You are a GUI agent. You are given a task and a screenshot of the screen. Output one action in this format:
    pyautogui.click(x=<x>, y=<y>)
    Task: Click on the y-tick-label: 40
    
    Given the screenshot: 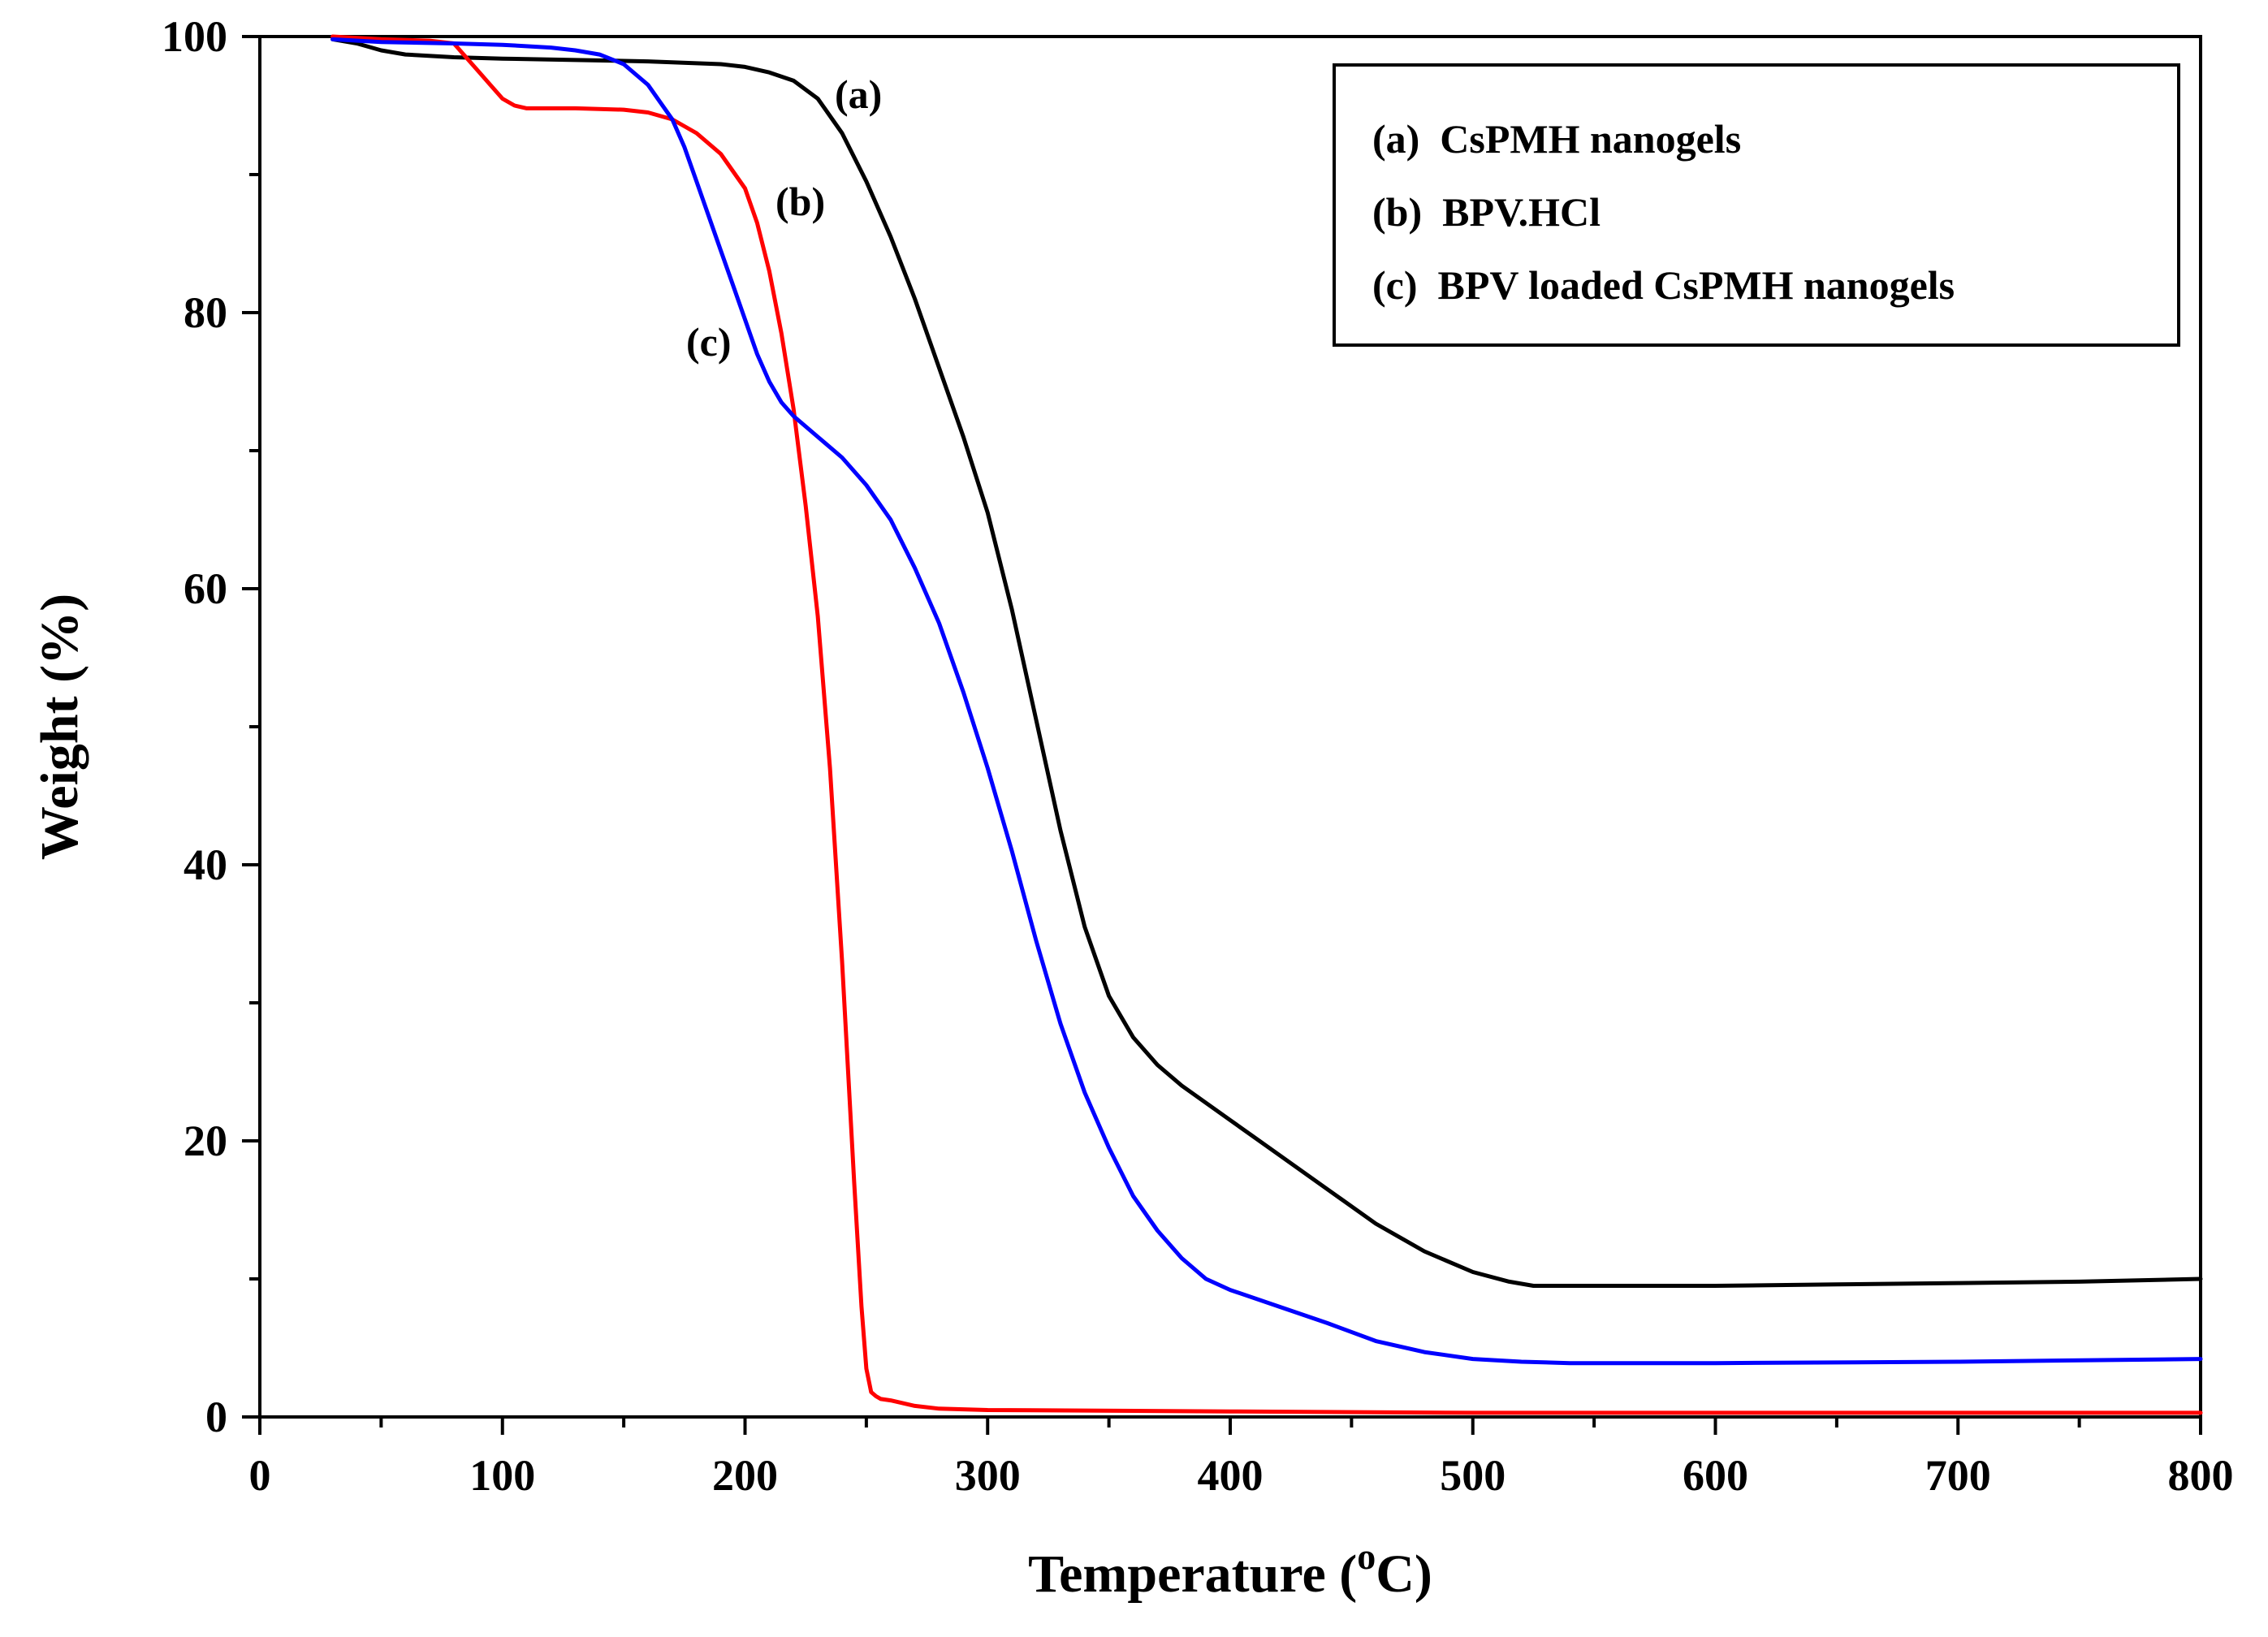 What is the action you would take?
    pyautogui.click(x=205, y=865)
    